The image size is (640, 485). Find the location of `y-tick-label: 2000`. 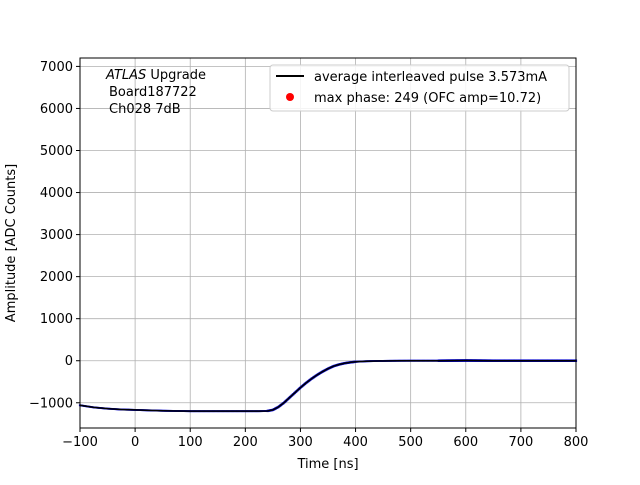

y-tick-label: 2000 is located at coordinates (56, 277).